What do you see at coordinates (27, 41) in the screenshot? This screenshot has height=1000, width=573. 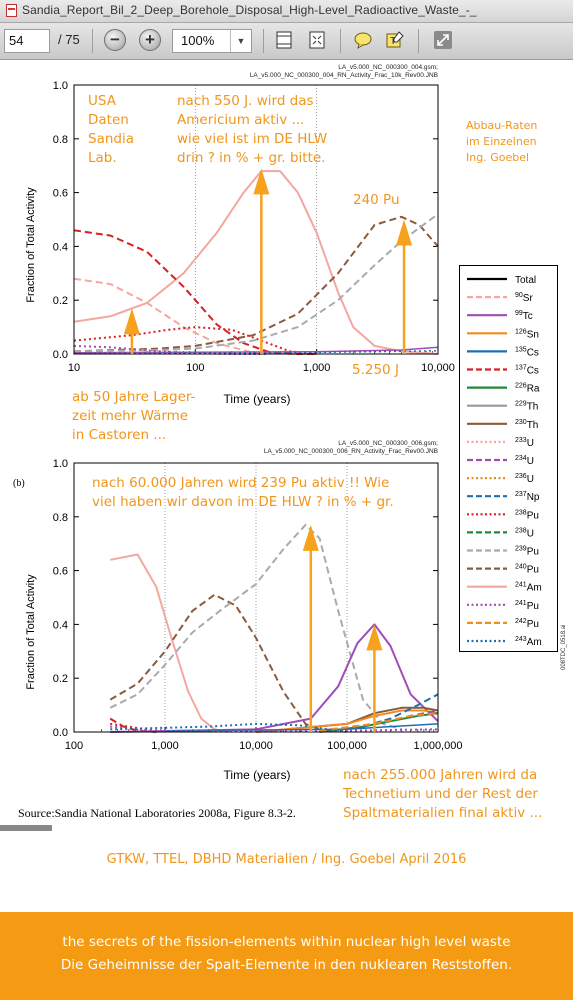 I see `page-number-input: 54` at bounding box center [27, 41].